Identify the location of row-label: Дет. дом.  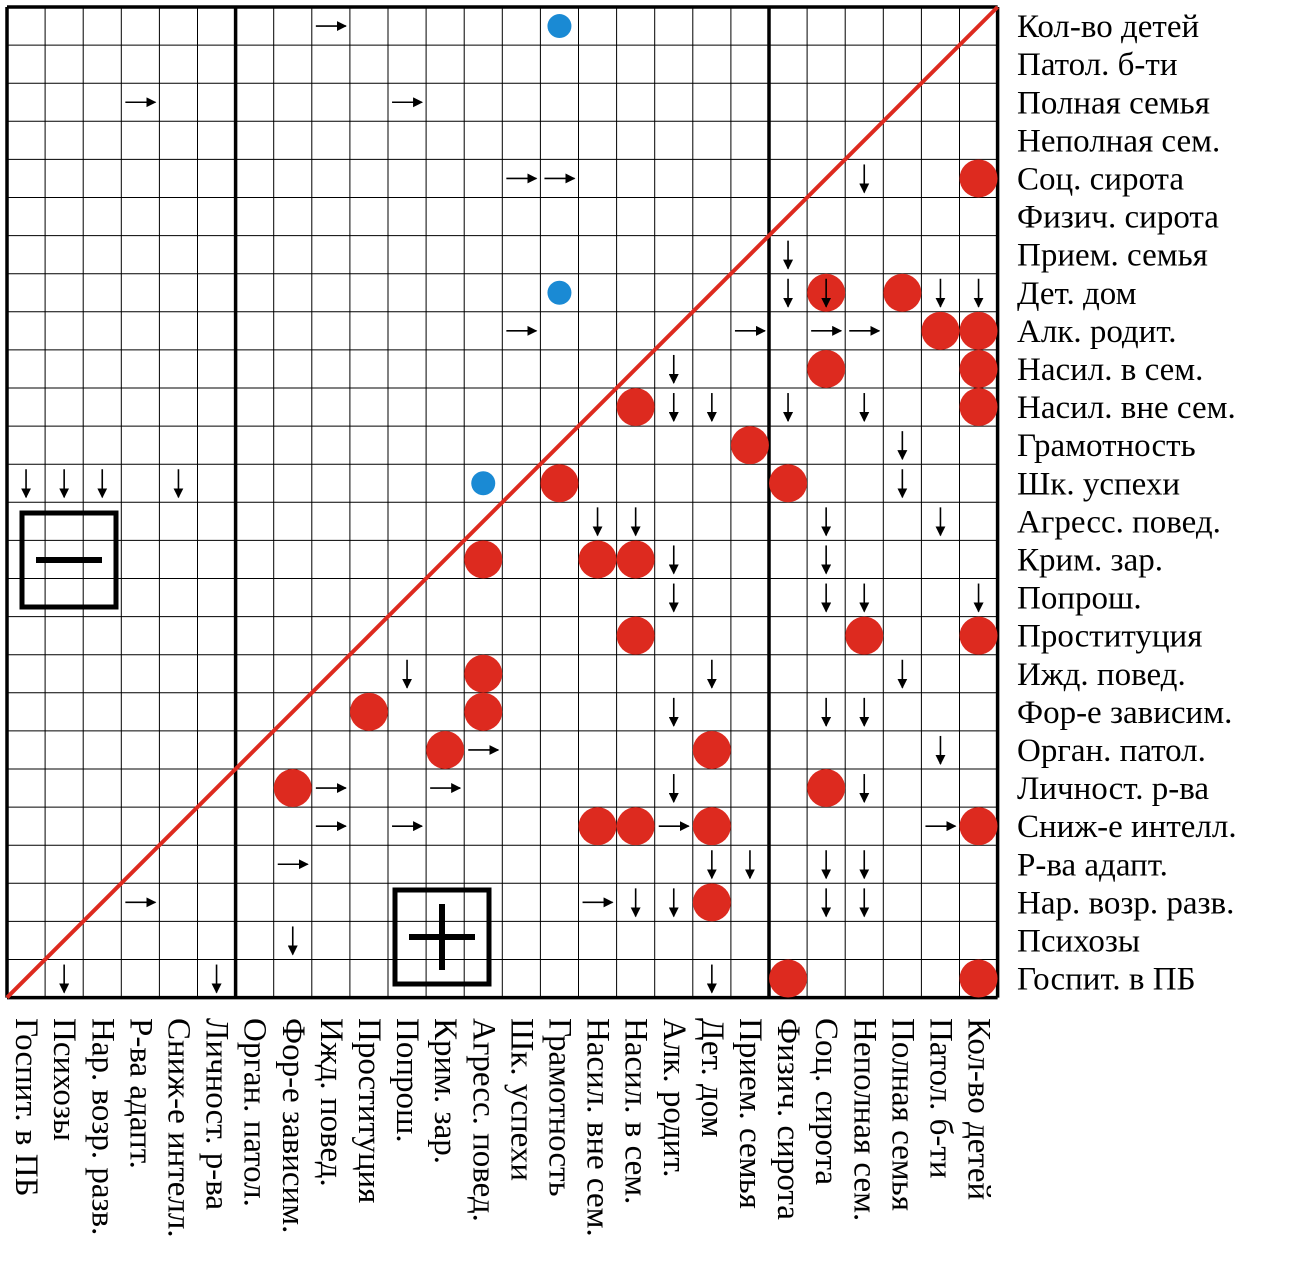
(1077, 294).